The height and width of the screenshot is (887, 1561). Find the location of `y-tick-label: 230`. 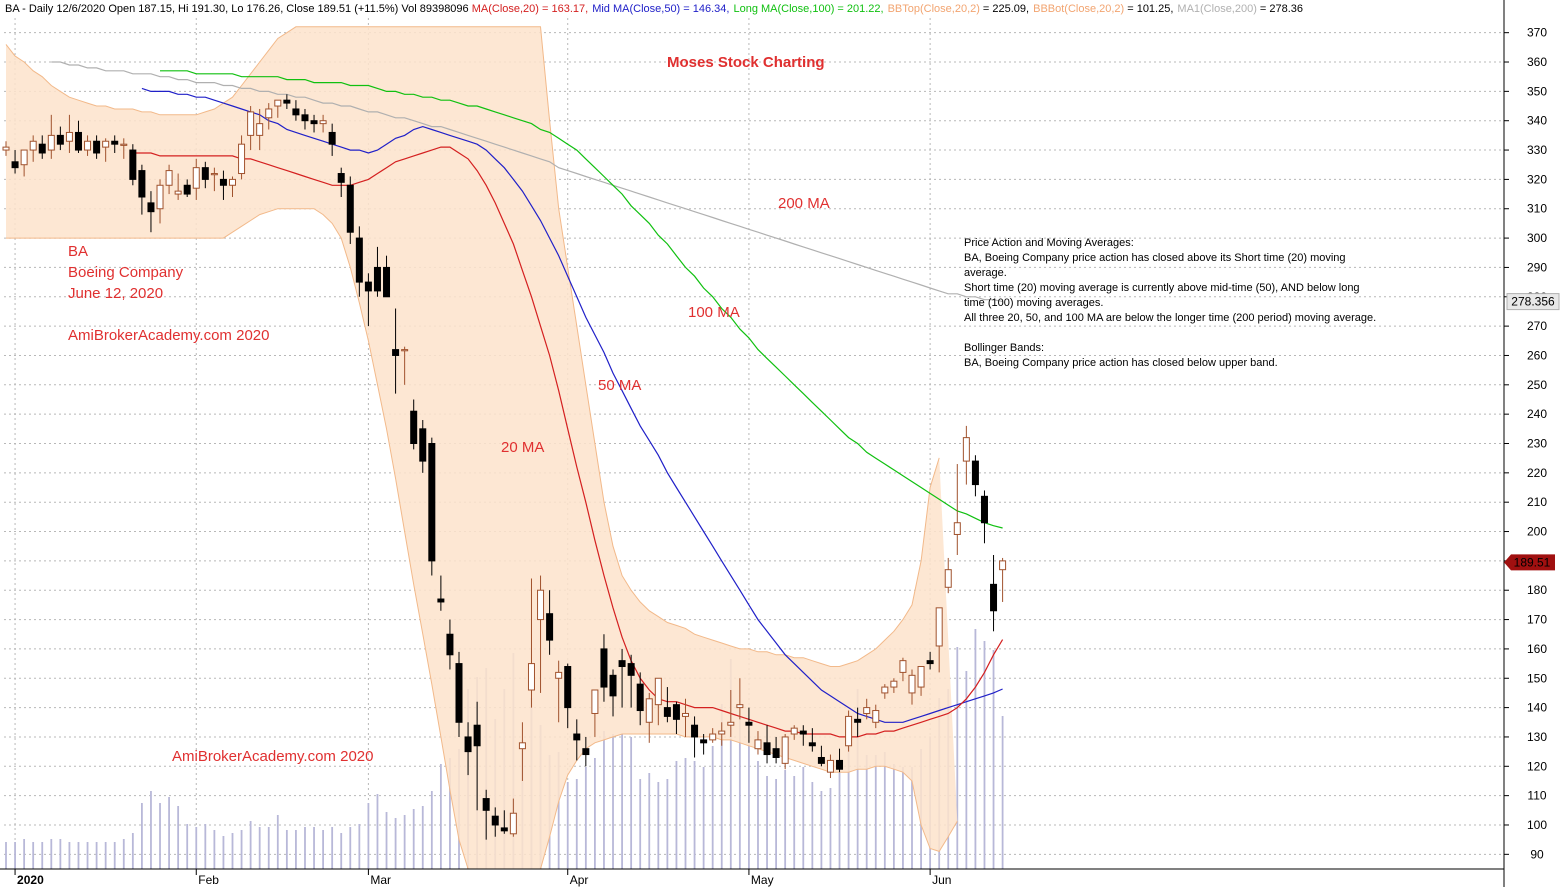

y-tick-label: 230 is located at coordinates (1537, 444).